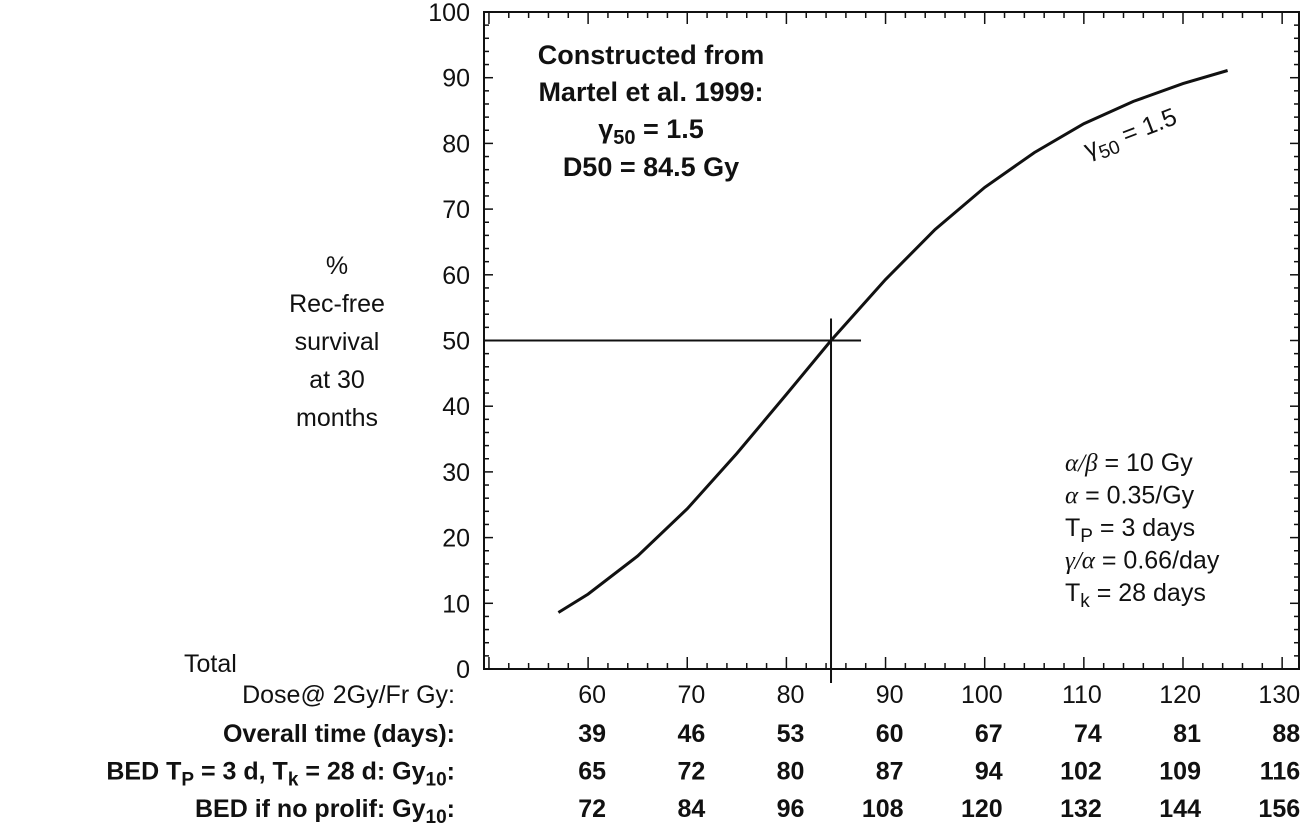 The width and height of the screenshot is (1303, 828). I want to click on table-cell: 116, so click(1280, 772).